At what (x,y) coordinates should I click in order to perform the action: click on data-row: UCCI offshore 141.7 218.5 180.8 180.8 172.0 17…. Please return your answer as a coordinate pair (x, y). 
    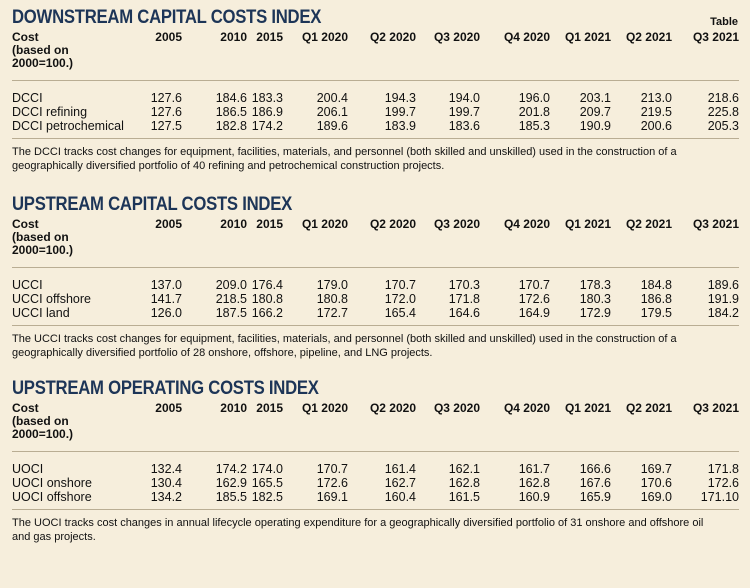
    Looking at the image, I should click on (375, 299).